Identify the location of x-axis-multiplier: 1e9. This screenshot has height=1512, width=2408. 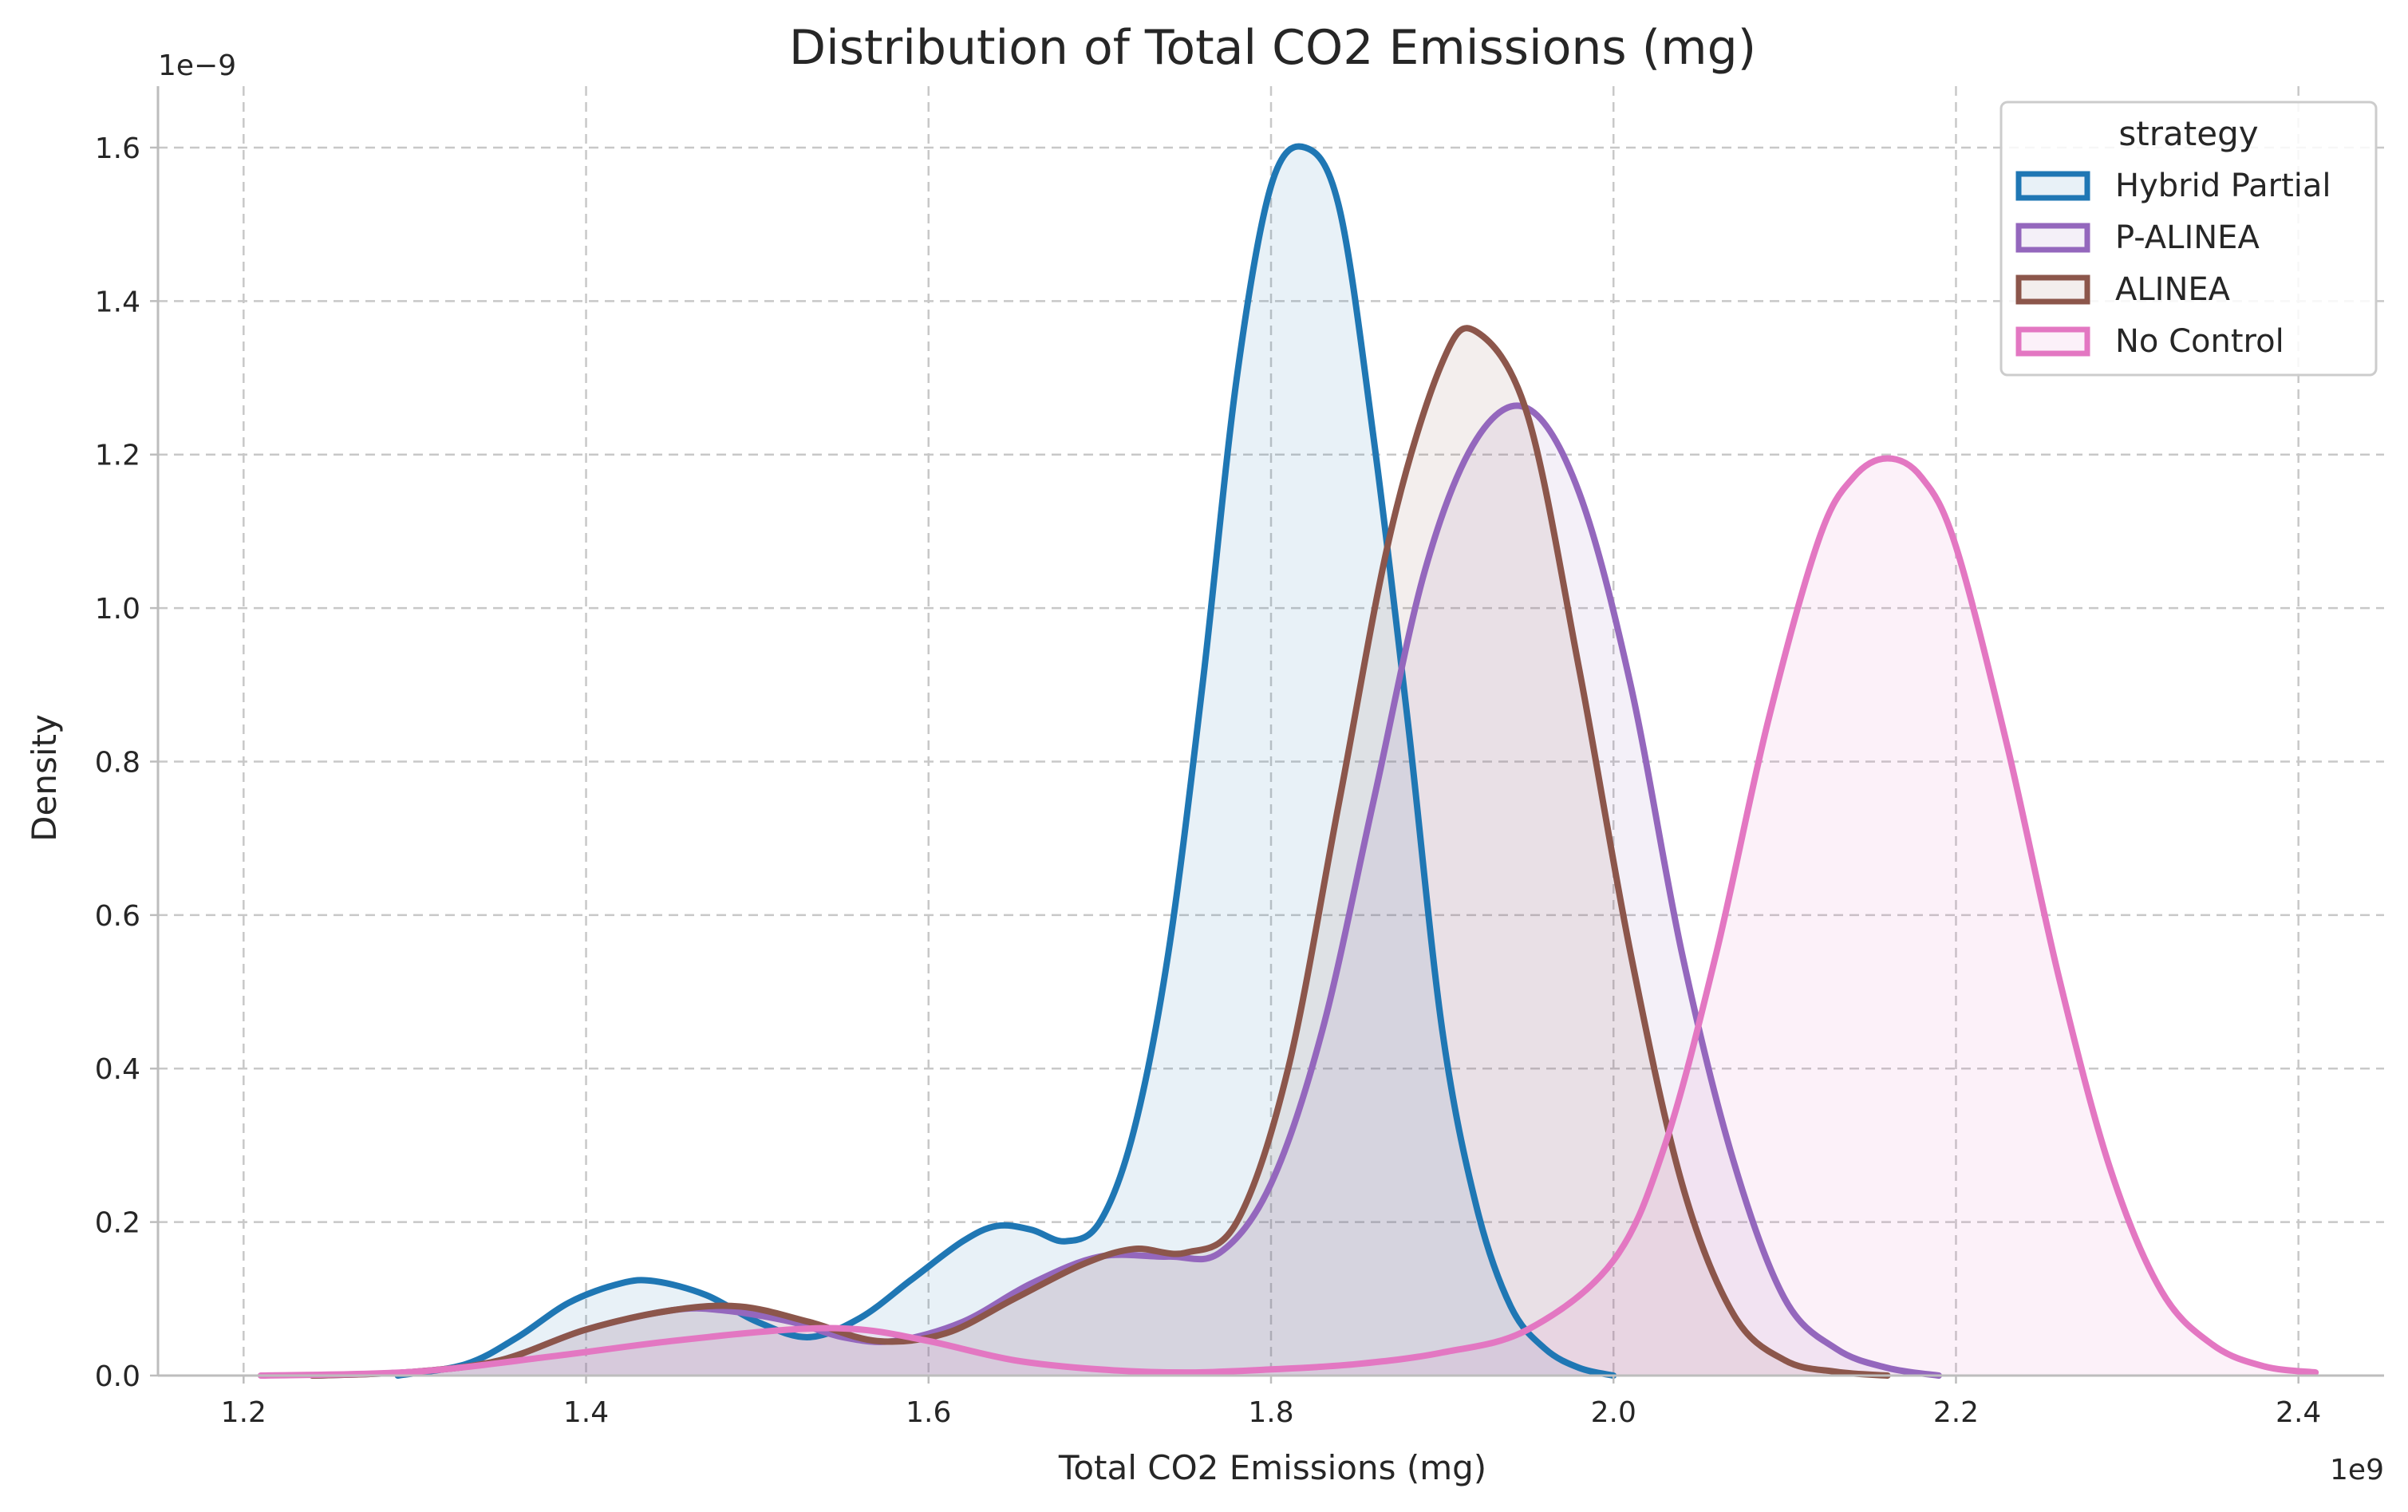
(2357, 1470).